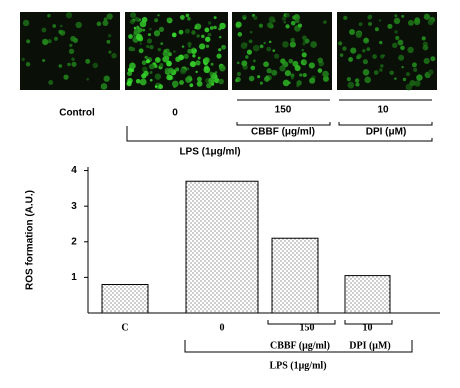 The width and height of the screenshot is (460, 388). I want to click on y-tick-label: 4, so click(74, 170).